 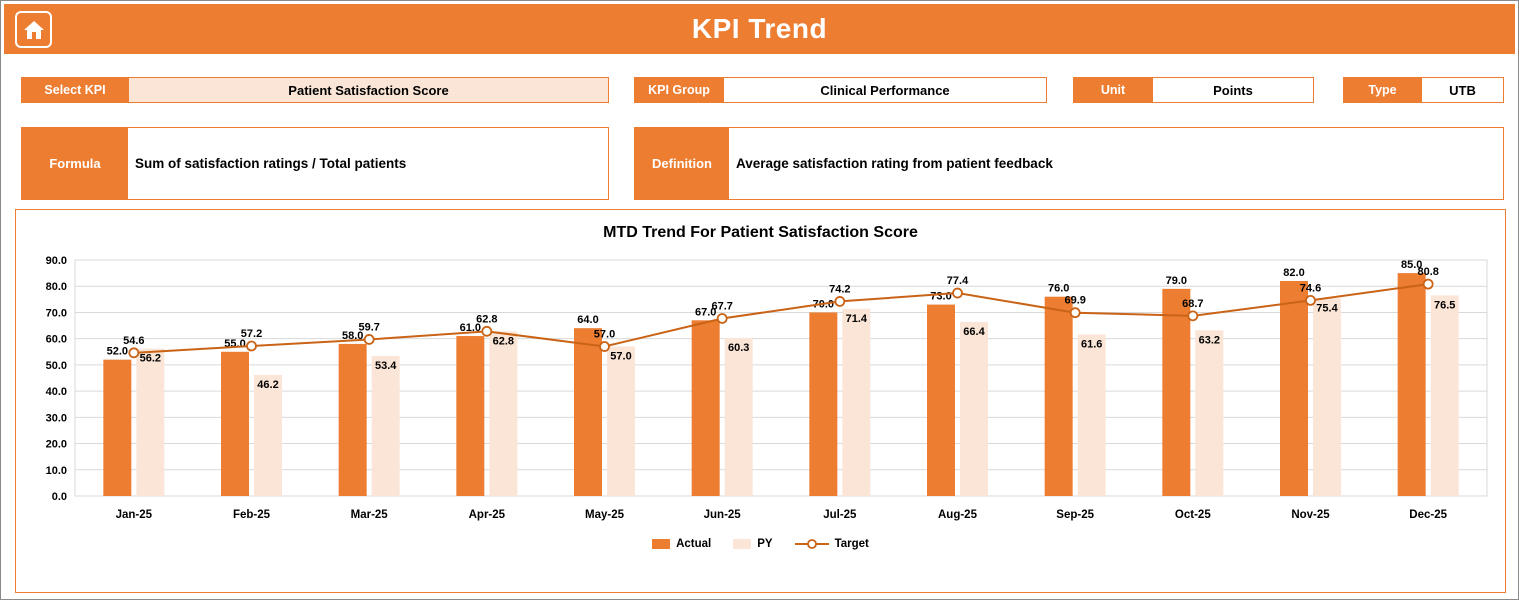 I want to click on py-data-label: 57.0, so click(x=620, y=357).